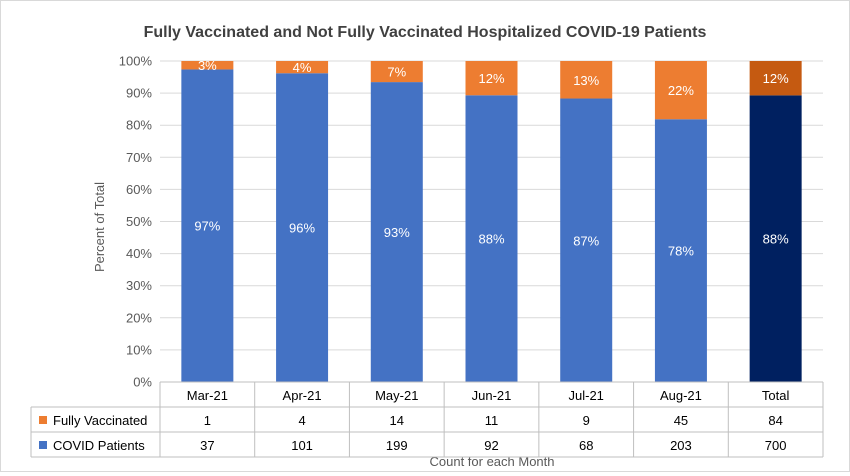  I want to click on data-label-covid-patients: 78%, so click(681, 251).